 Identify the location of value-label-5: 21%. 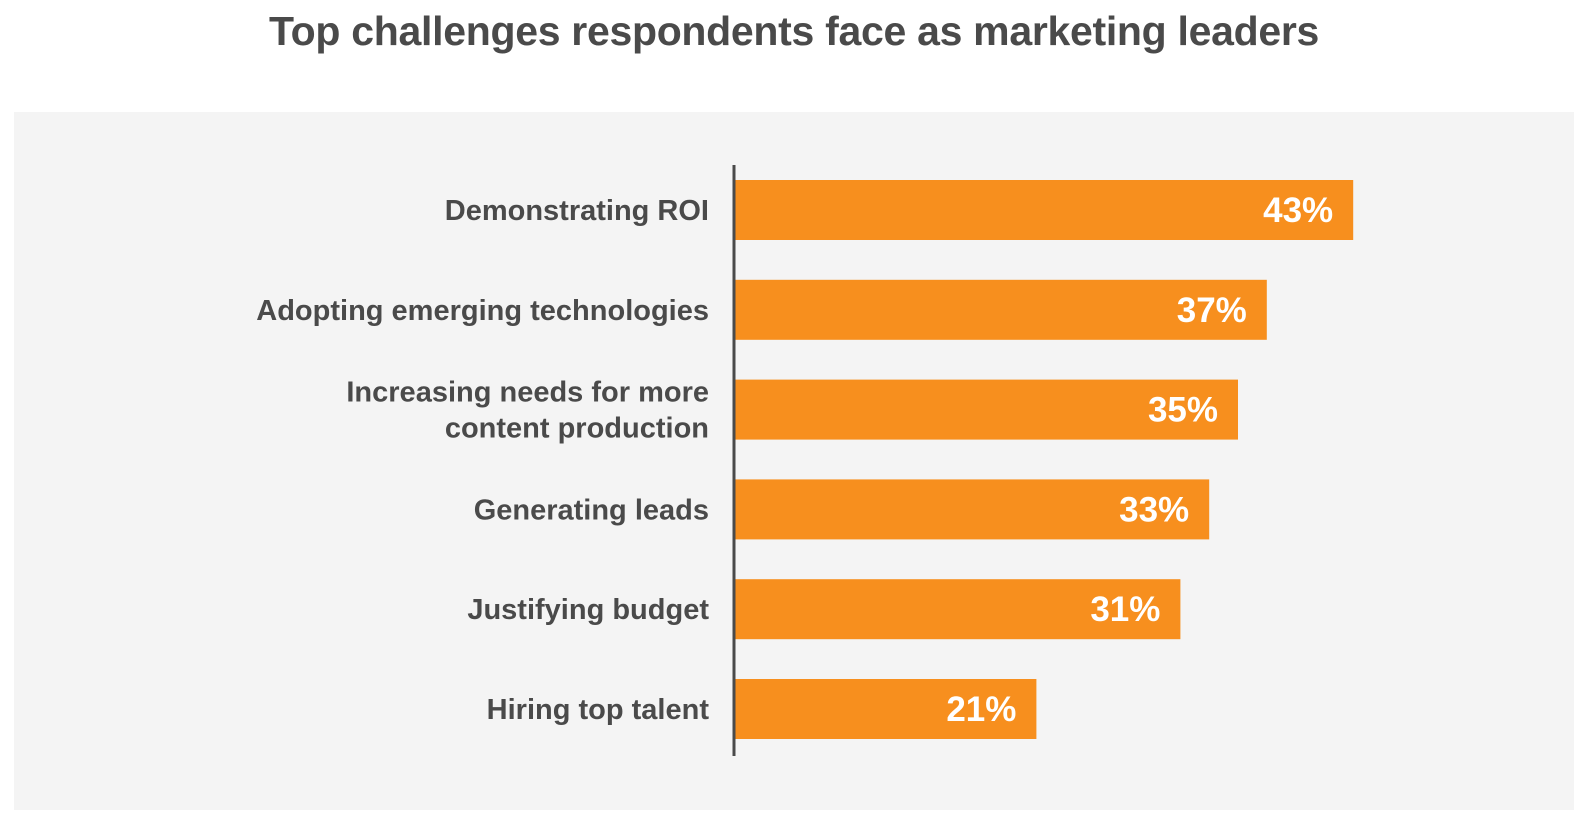
(981, 709).